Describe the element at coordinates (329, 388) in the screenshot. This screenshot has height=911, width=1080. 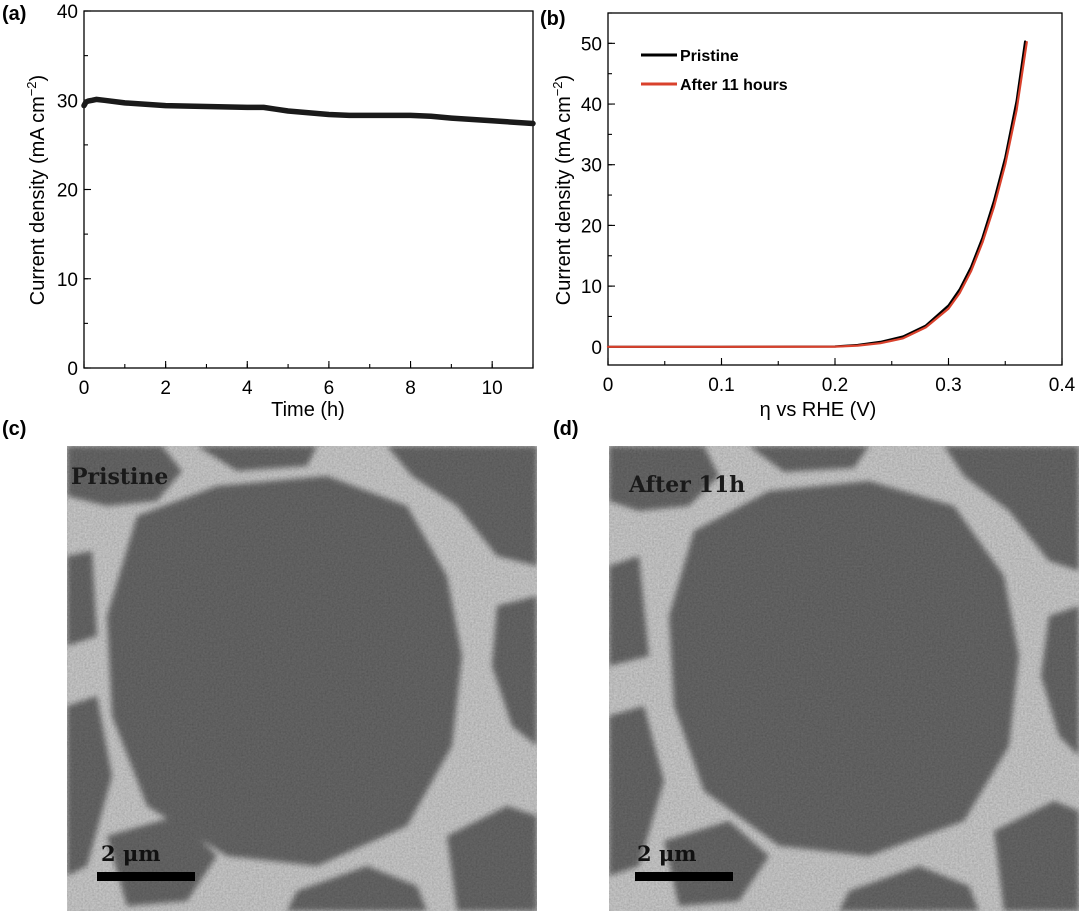
I see `x-tick-label: 6` at that location.